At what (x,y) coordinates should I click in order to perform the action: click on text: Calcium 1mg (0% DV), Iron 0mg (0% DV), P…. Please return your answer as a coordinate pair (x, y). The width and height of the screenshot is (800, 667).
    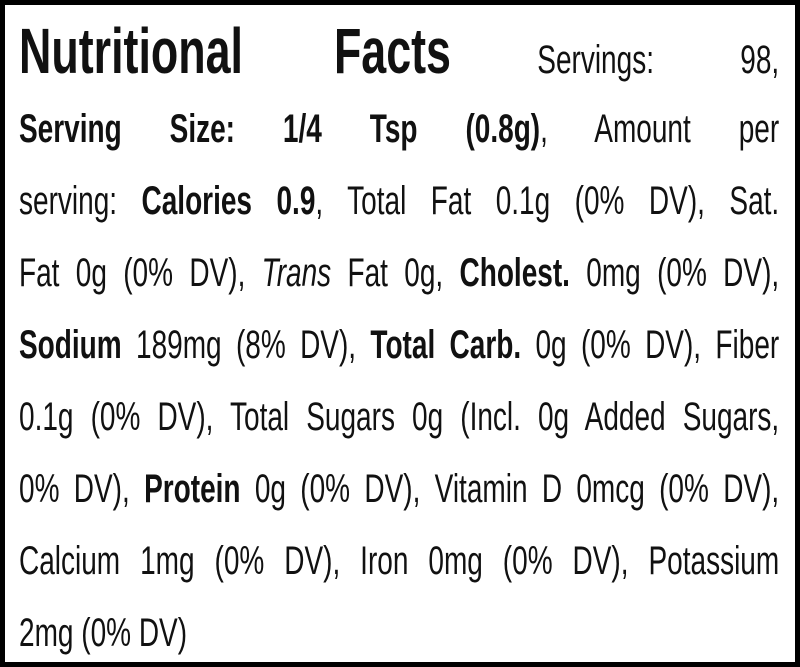
    Looking at the image, I should click on (399, 561).